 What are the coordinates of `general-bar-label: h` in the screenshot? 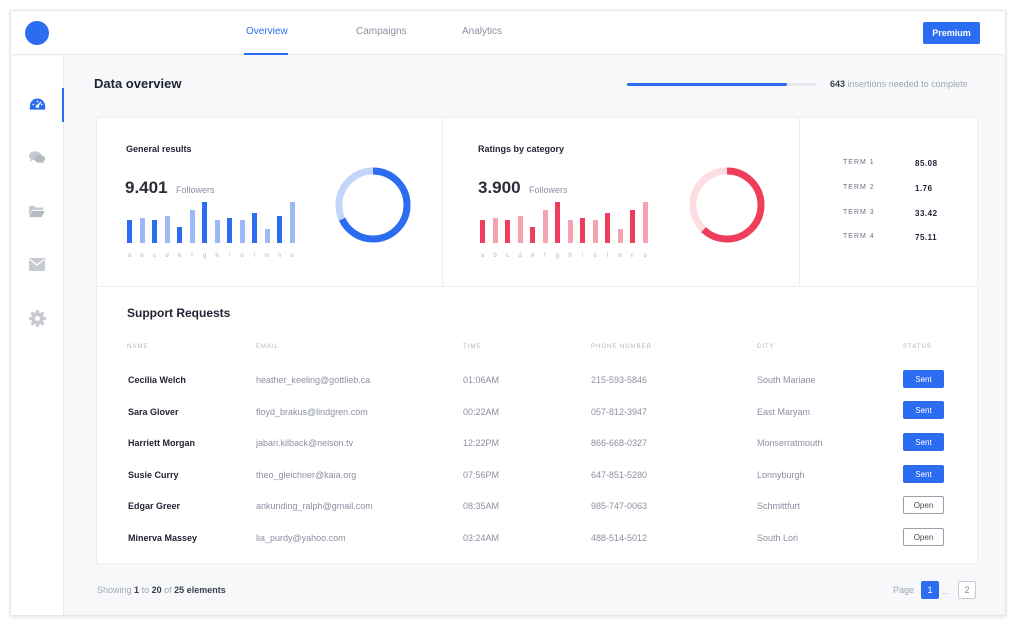 It's located at (217, 256).